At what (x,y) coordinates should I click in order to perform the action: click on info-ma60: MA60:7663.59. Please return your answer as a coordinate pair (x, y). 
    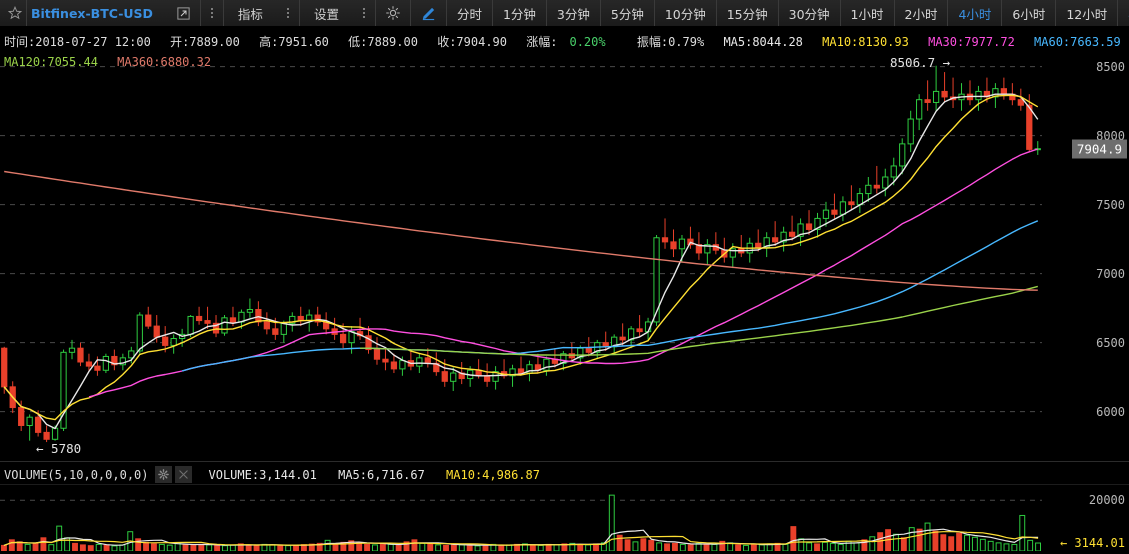
    Looking at the image, I should click on (1077, 42).